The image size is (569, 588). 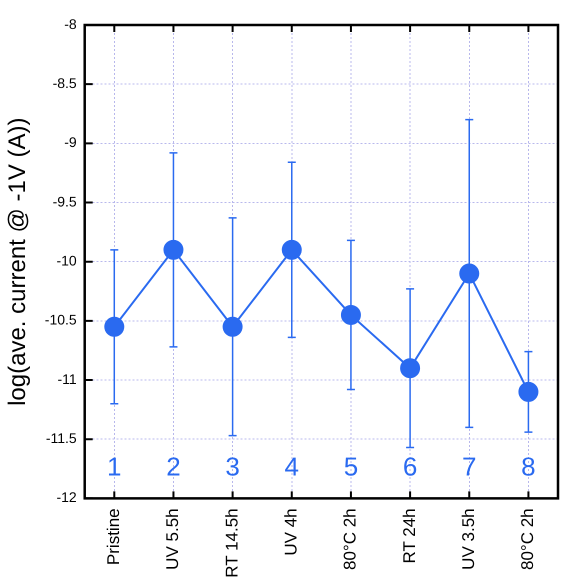 I want to click on annotation: 2, so click(x=173, y=467).